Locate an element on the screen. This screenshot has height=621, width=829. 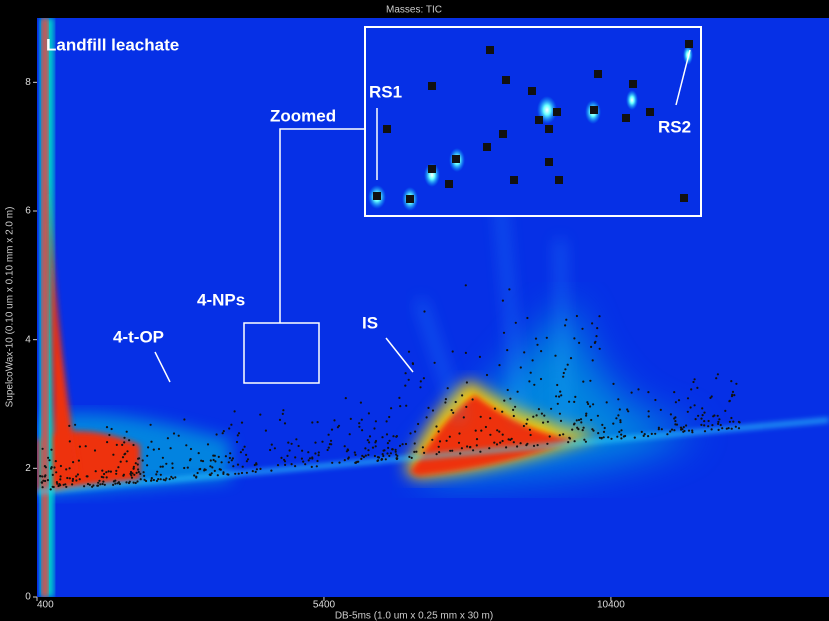
y-tick-label: 2 is located at coordinates (28, 468).